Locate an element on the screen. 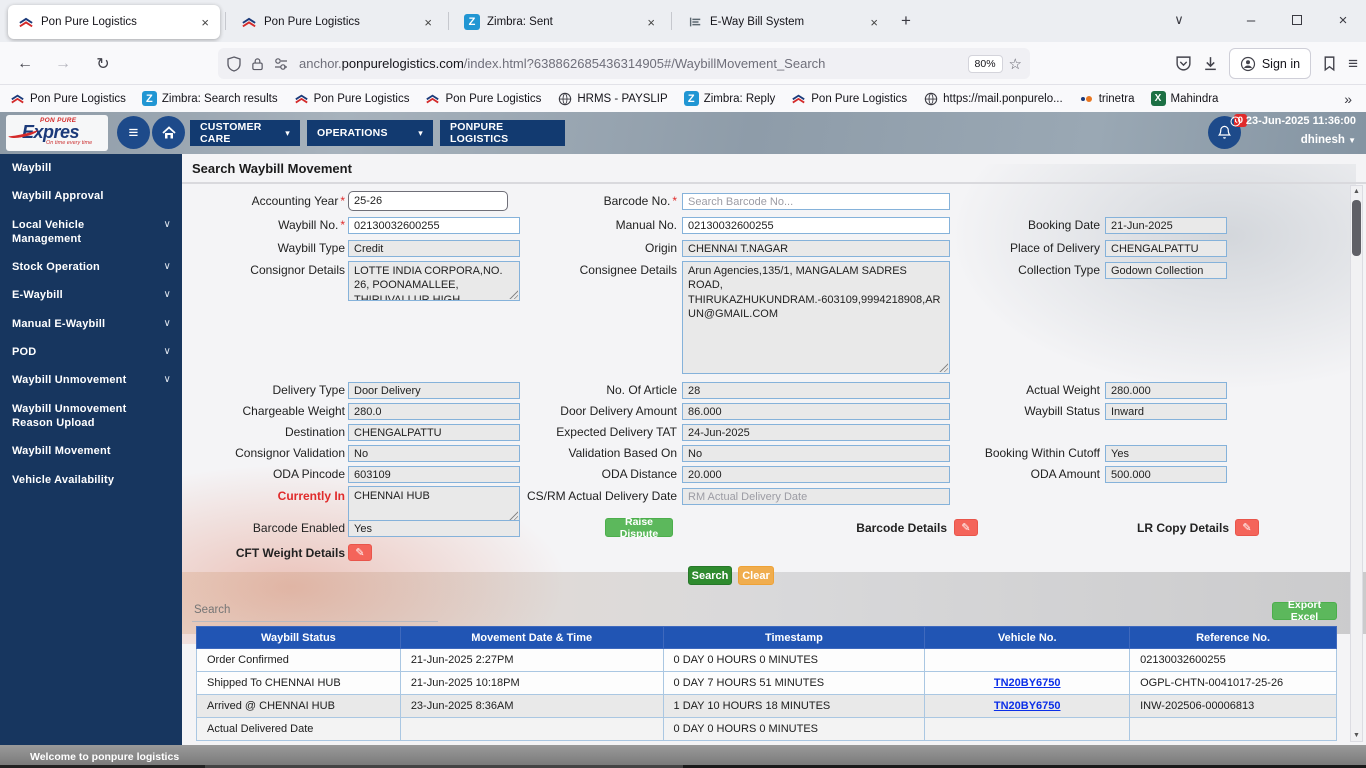  menu-customer-care: CUSTOMER CARE ▾ is located at coordinates (245, 133).